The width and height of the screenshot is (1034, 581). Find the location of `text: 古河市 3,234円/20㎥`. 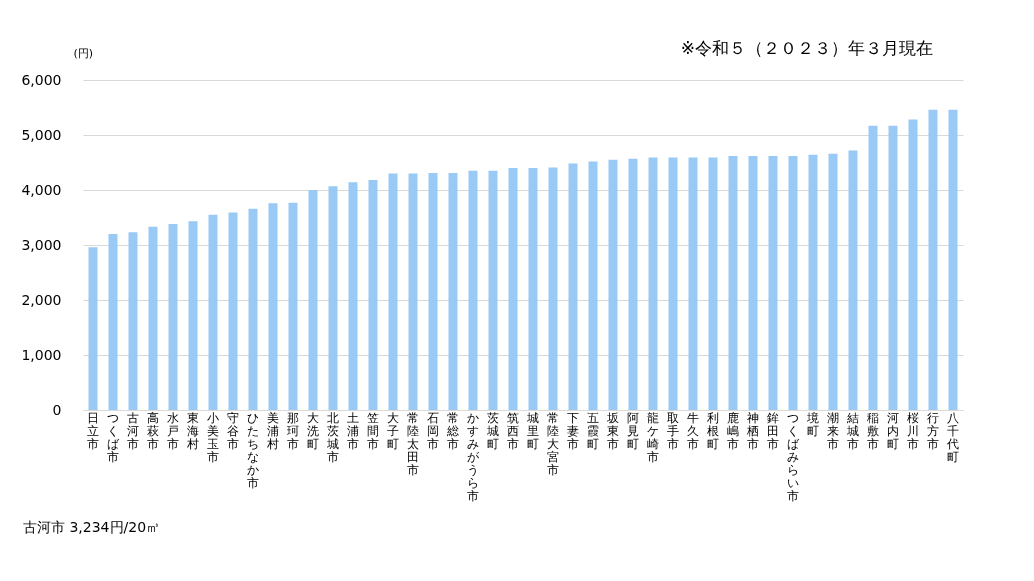

text: 古河市 3,234円/20㎥ is located at coordinates (92, 527).